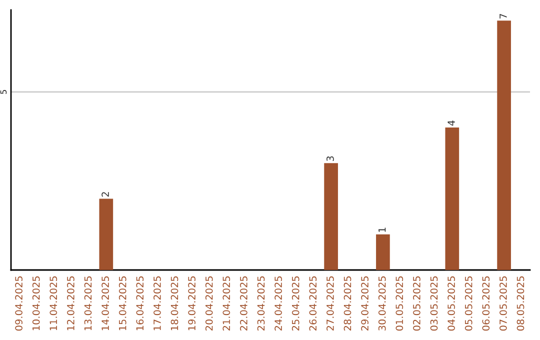 Image resolution: width=540 pixels, height=340 pixels. What do you see at coordinates (451, 303) in the screenshot?
I see `x-tick-label: 04.05.2025` at bounding box center [451, 303].